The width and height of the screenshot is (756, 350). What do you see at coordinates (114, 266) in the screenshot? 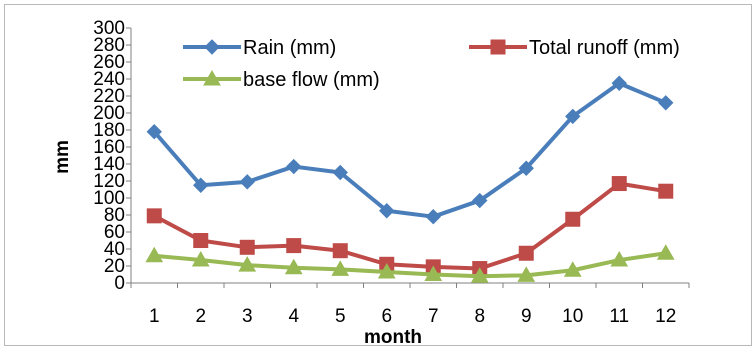
I see `y-tick-label: 20` at bounding box center [114, 266].